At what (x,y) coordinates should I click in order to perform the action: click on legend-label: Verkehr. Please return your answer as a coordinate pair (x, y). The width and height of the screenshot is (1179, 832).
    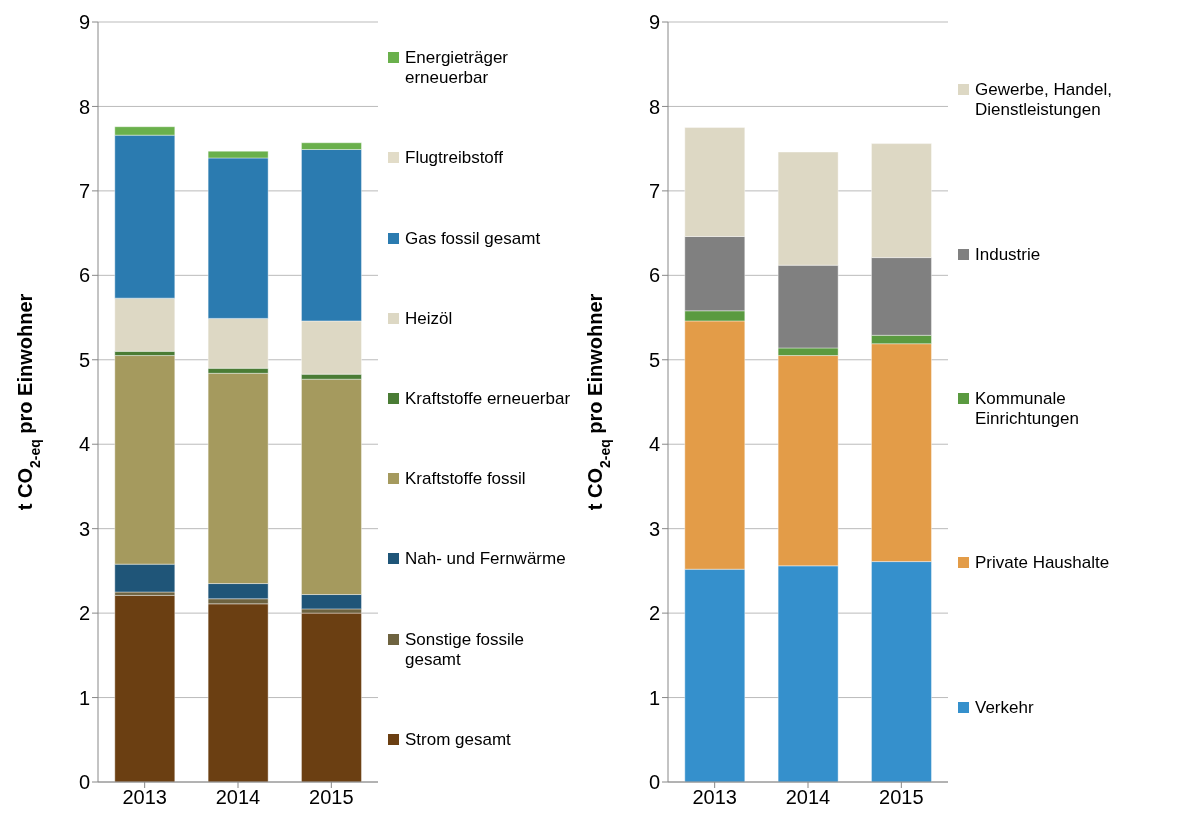
    Looking at the image, I should click on (1004, 707).